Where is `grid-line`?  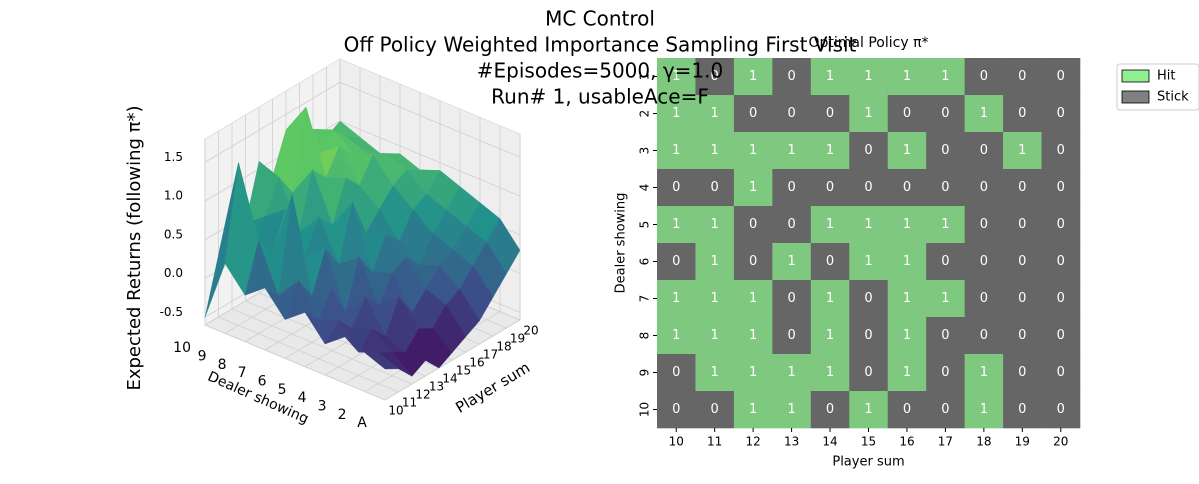 grid-line is located at coordinates (430, 158).